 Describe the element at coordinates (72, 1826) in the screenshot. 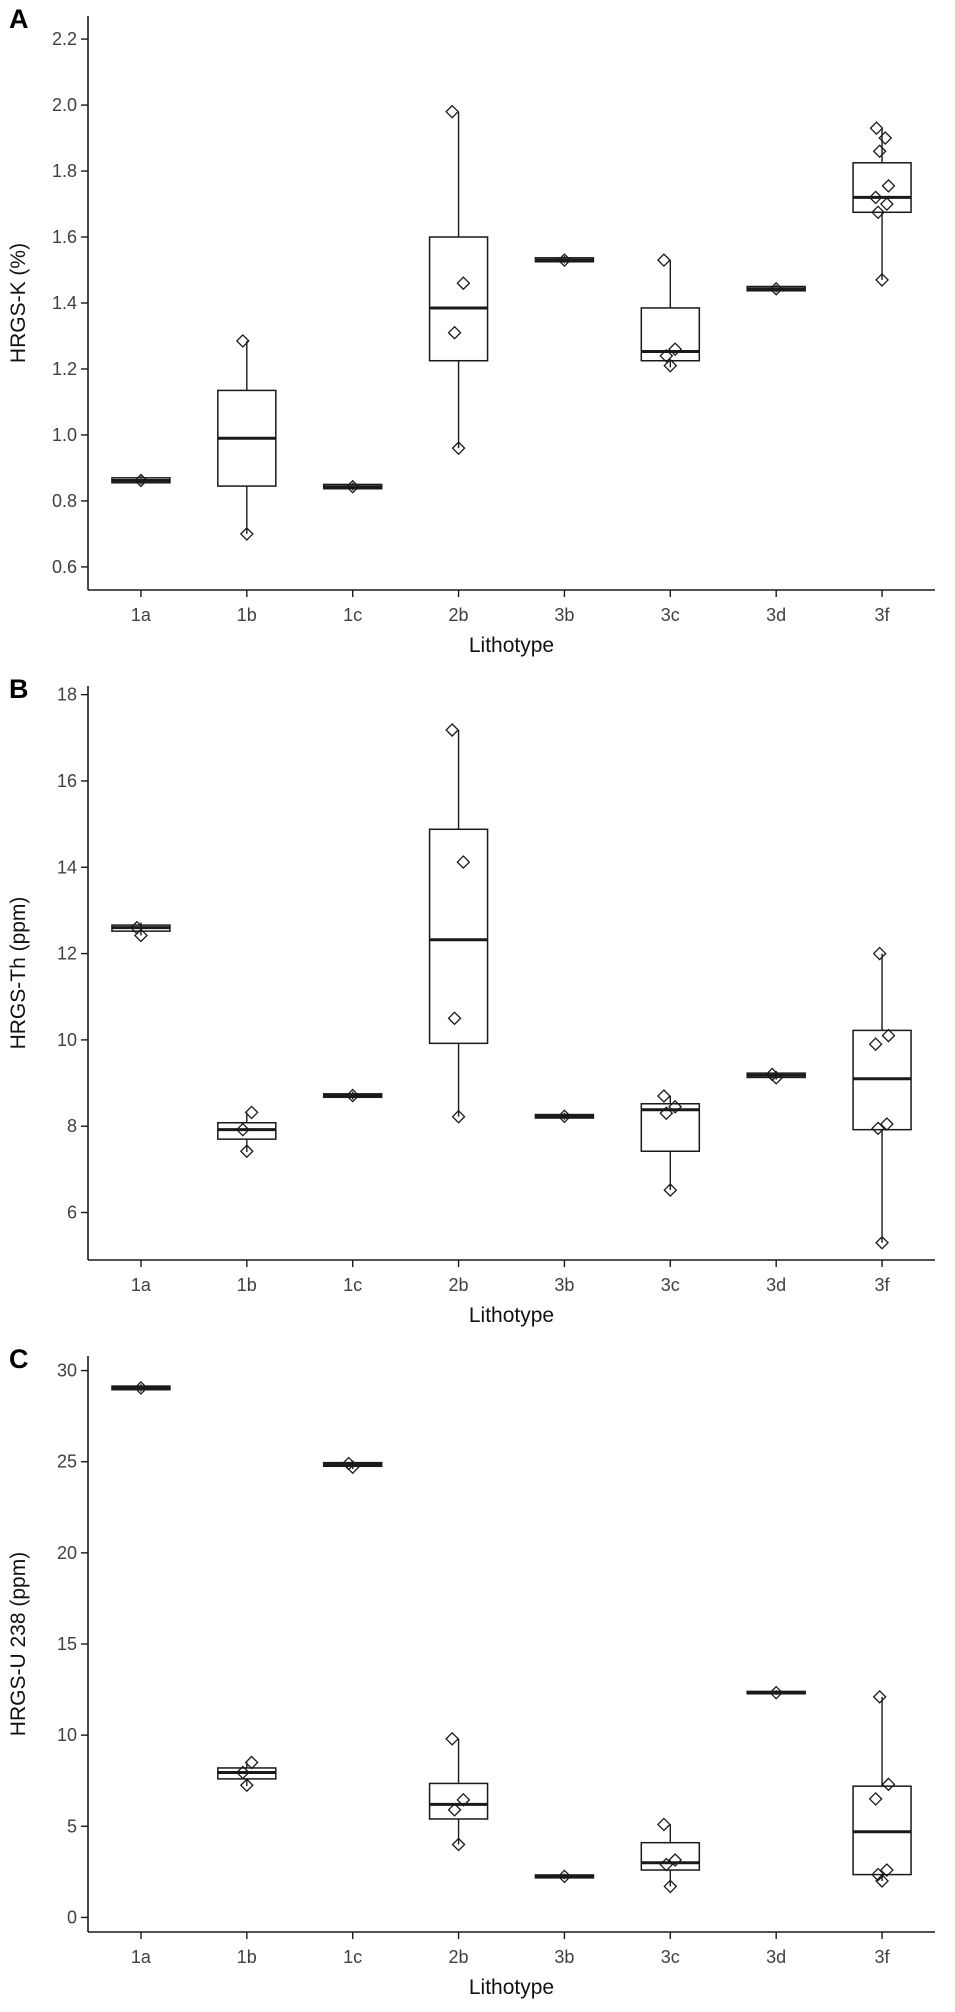

I see `y-tick-label: 5` at that location.